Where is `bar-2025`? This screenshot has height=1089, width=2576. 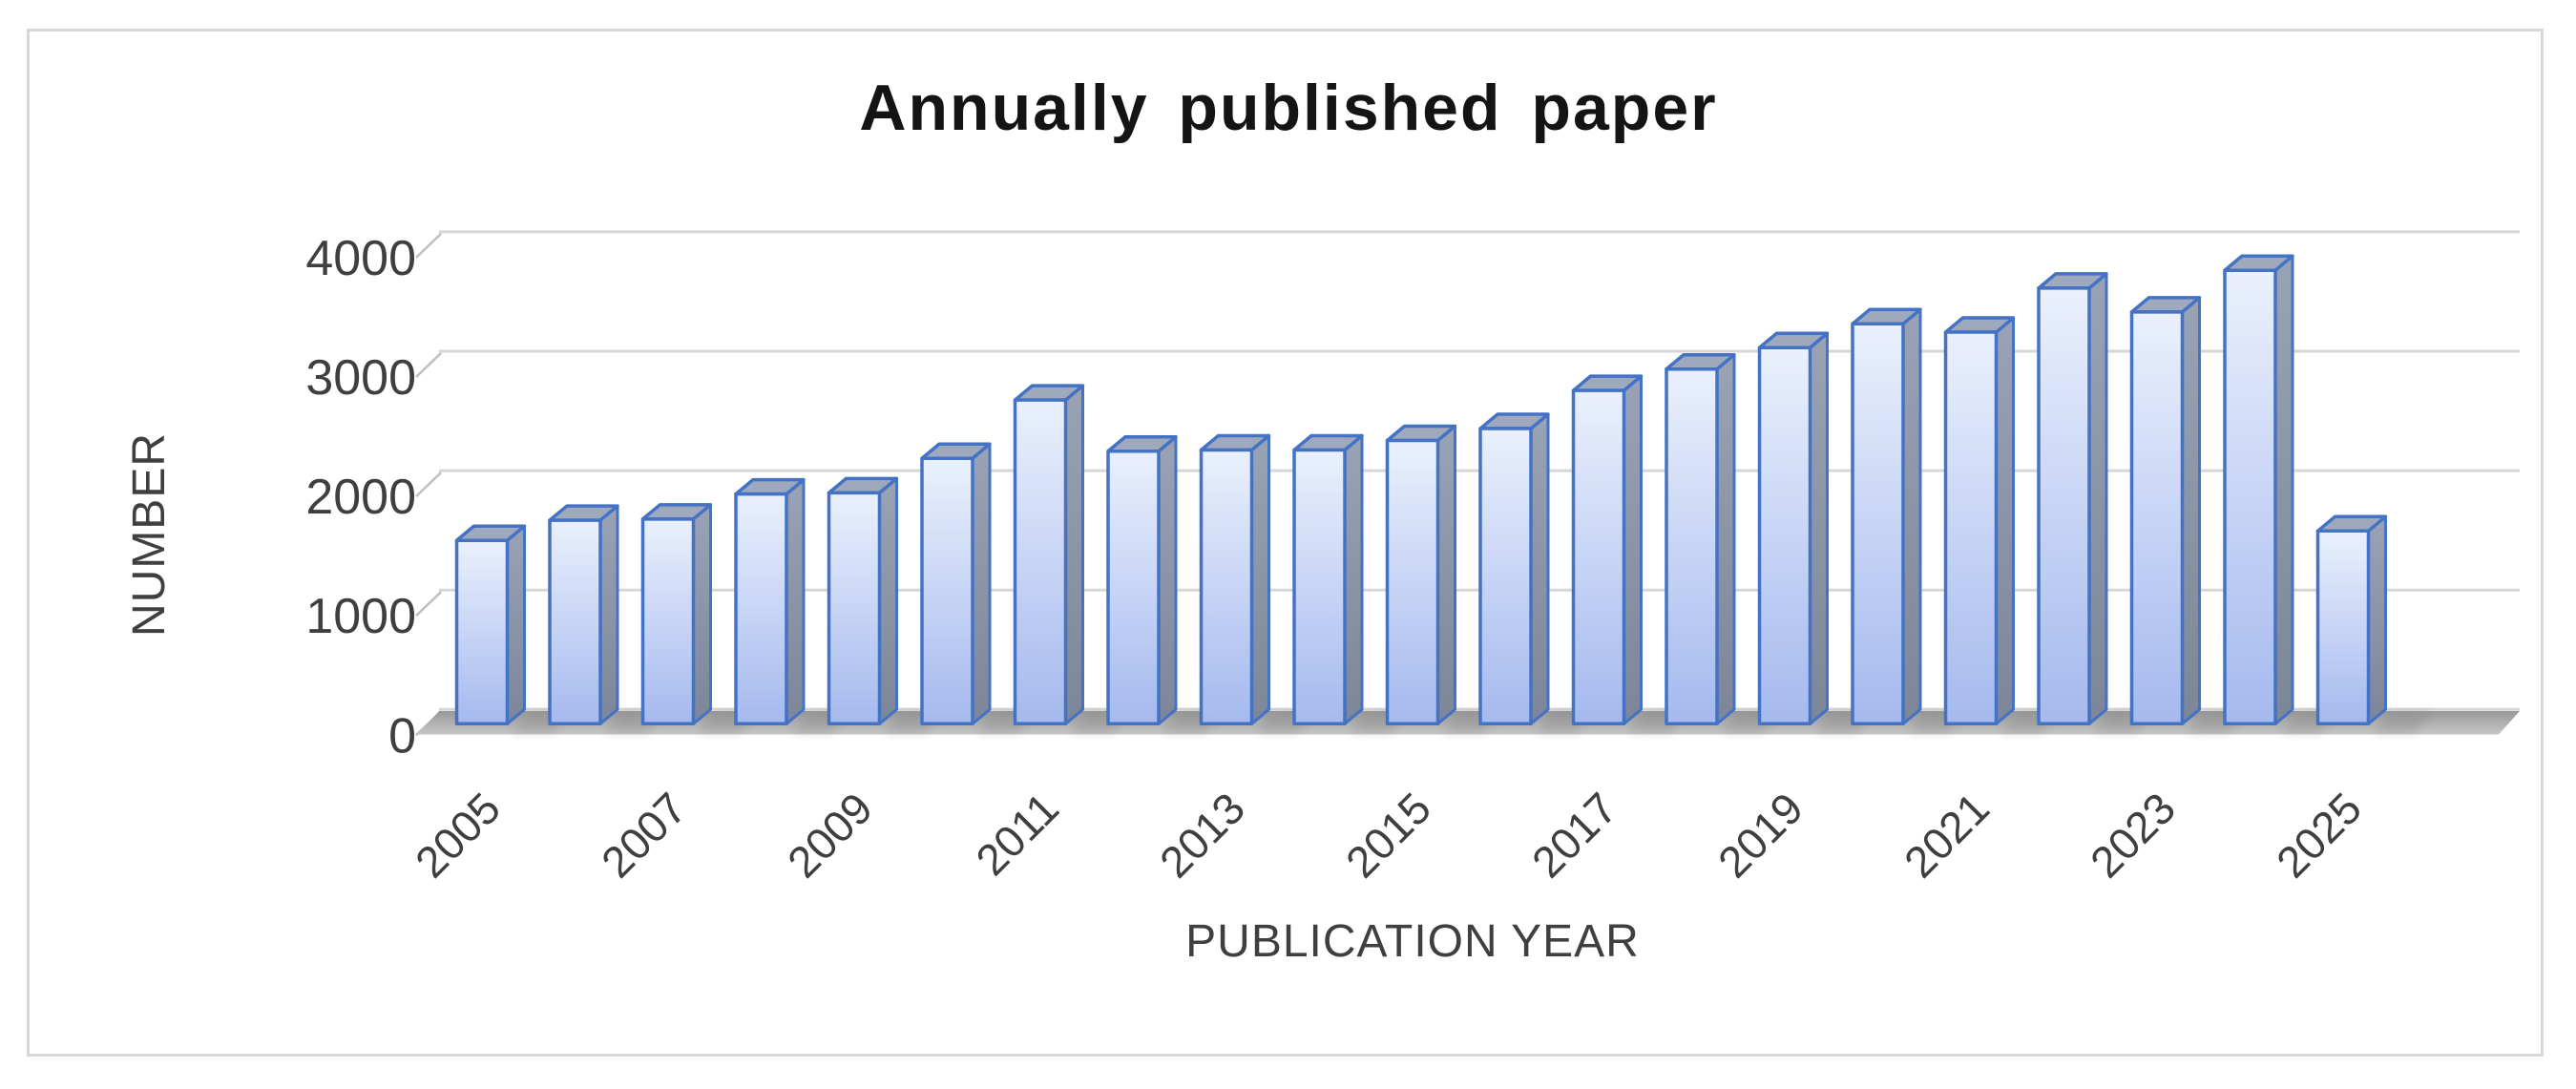
bar-2025 is located at coordinates (2373, 623).